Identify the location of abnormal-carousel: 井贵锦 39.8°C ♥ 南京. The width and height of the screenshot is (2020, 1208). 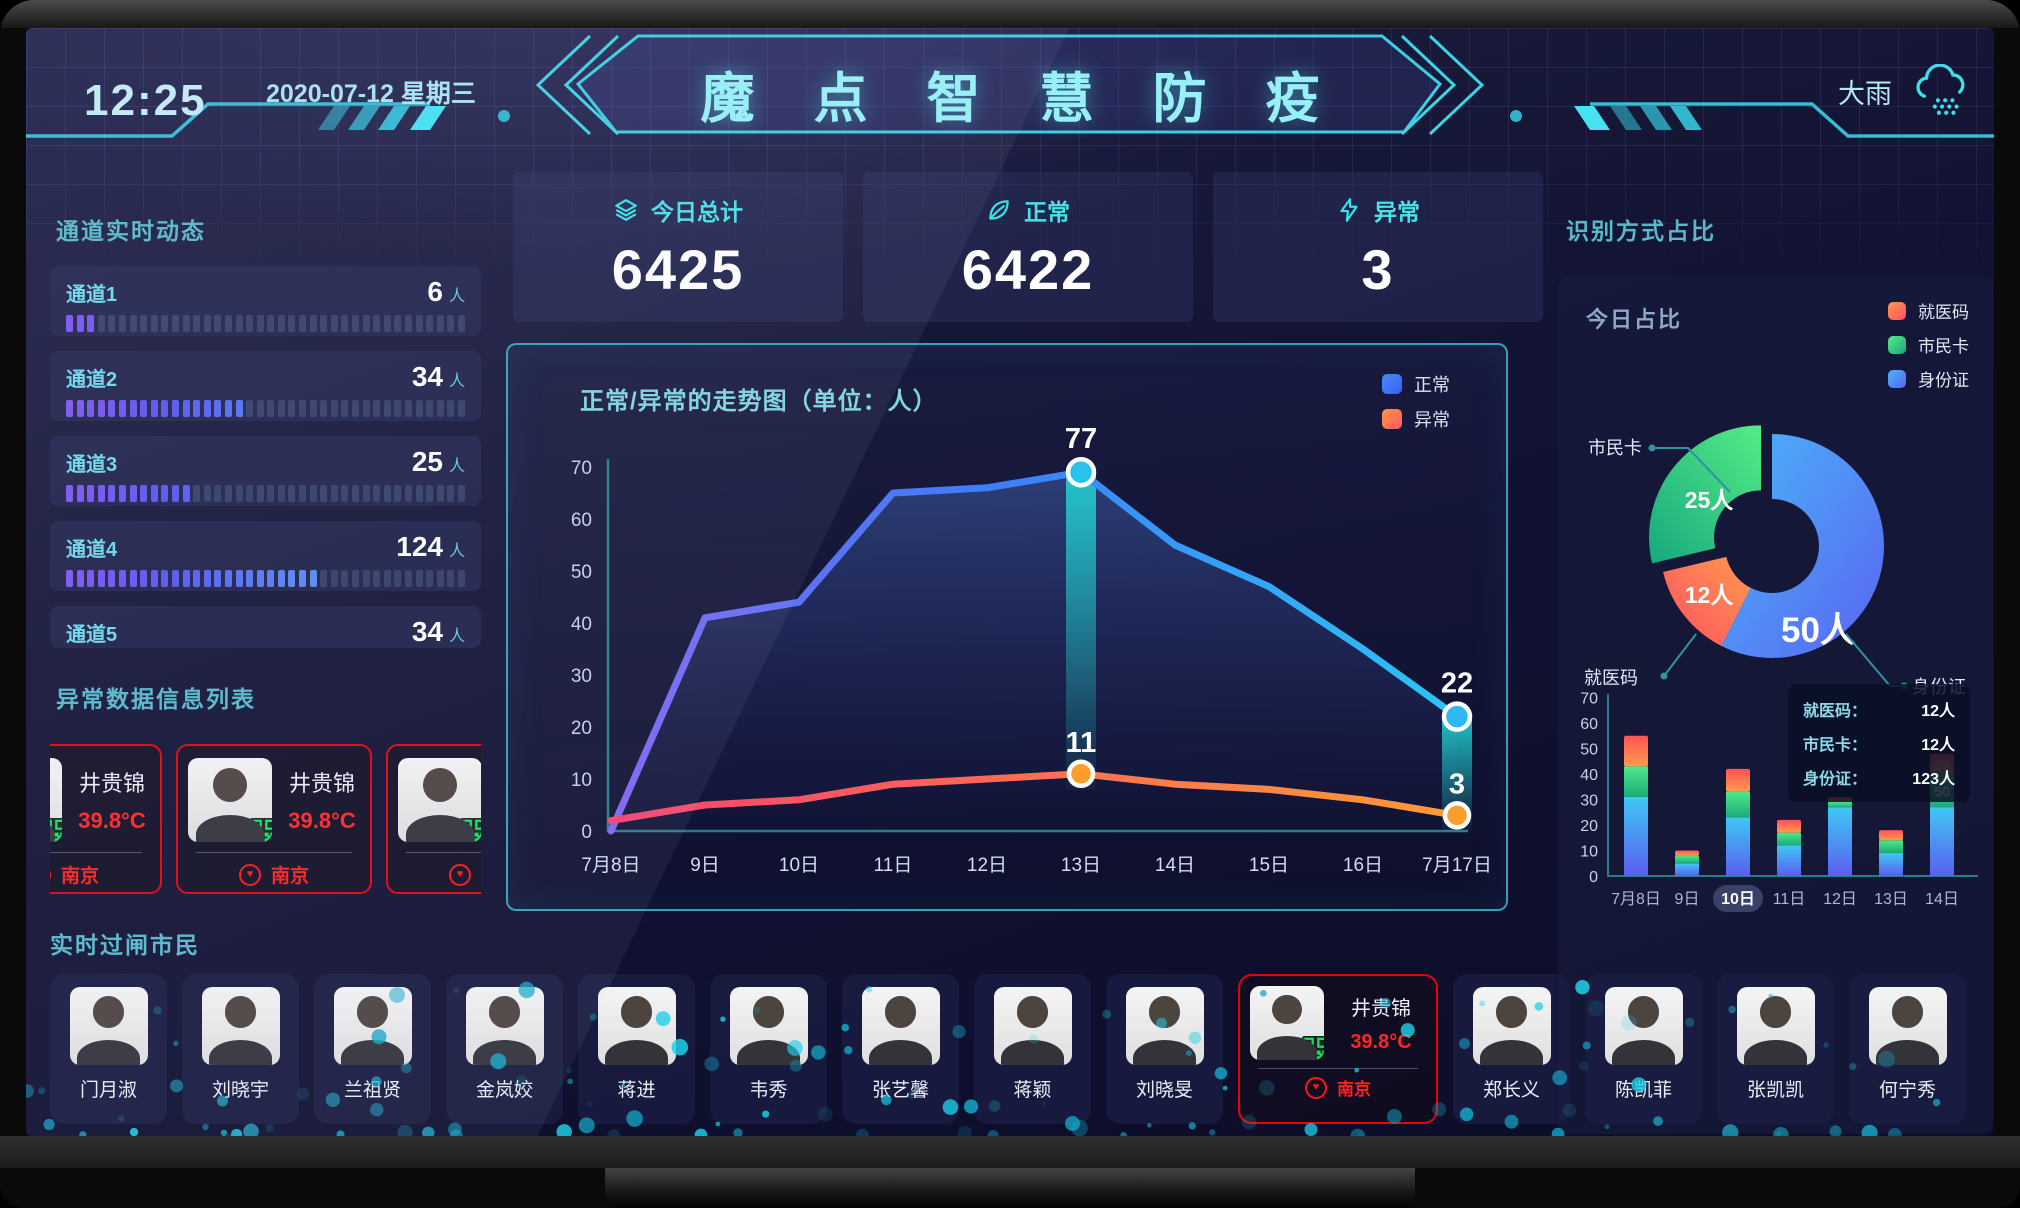
(265, 820).